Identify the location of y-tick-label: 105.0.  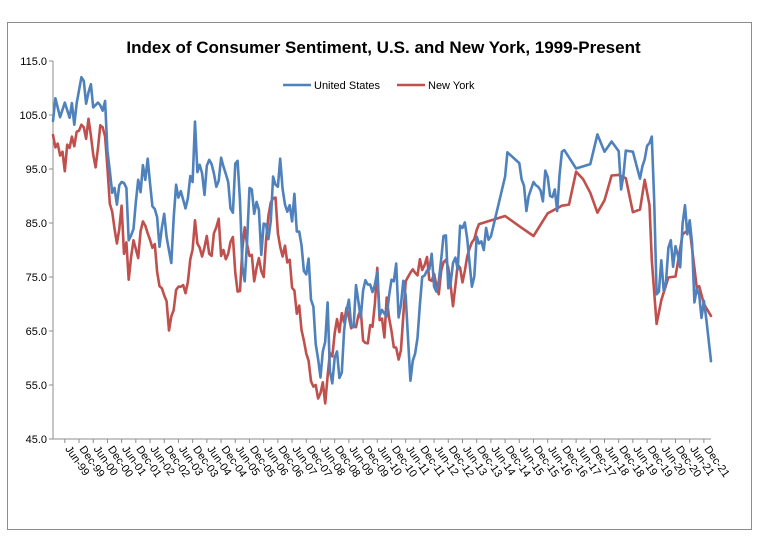
(33, 116).